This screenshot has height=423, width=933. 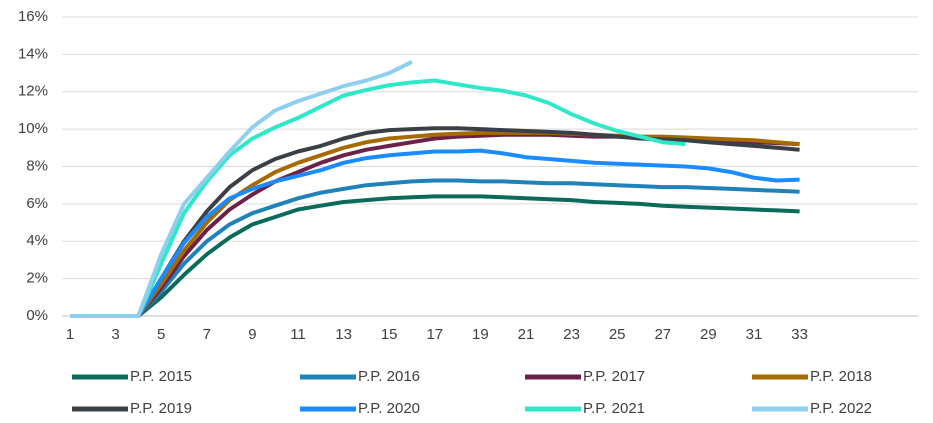 What do you see at coordinates (37, 315) in the screenshot?
I see `y-tick-label: 0%` at bounding box center [37, 315].